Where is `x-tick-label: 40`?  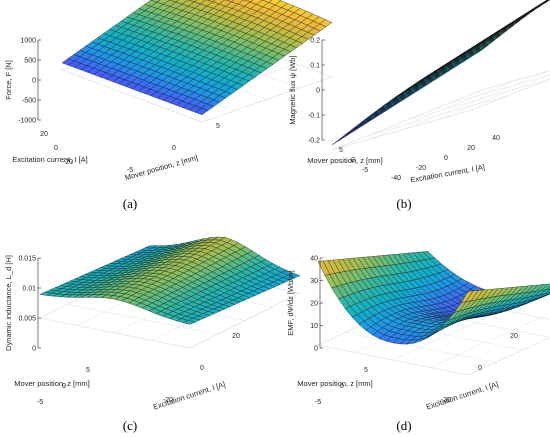 x-tick-label: 40 is located at coordinates (496, 138).